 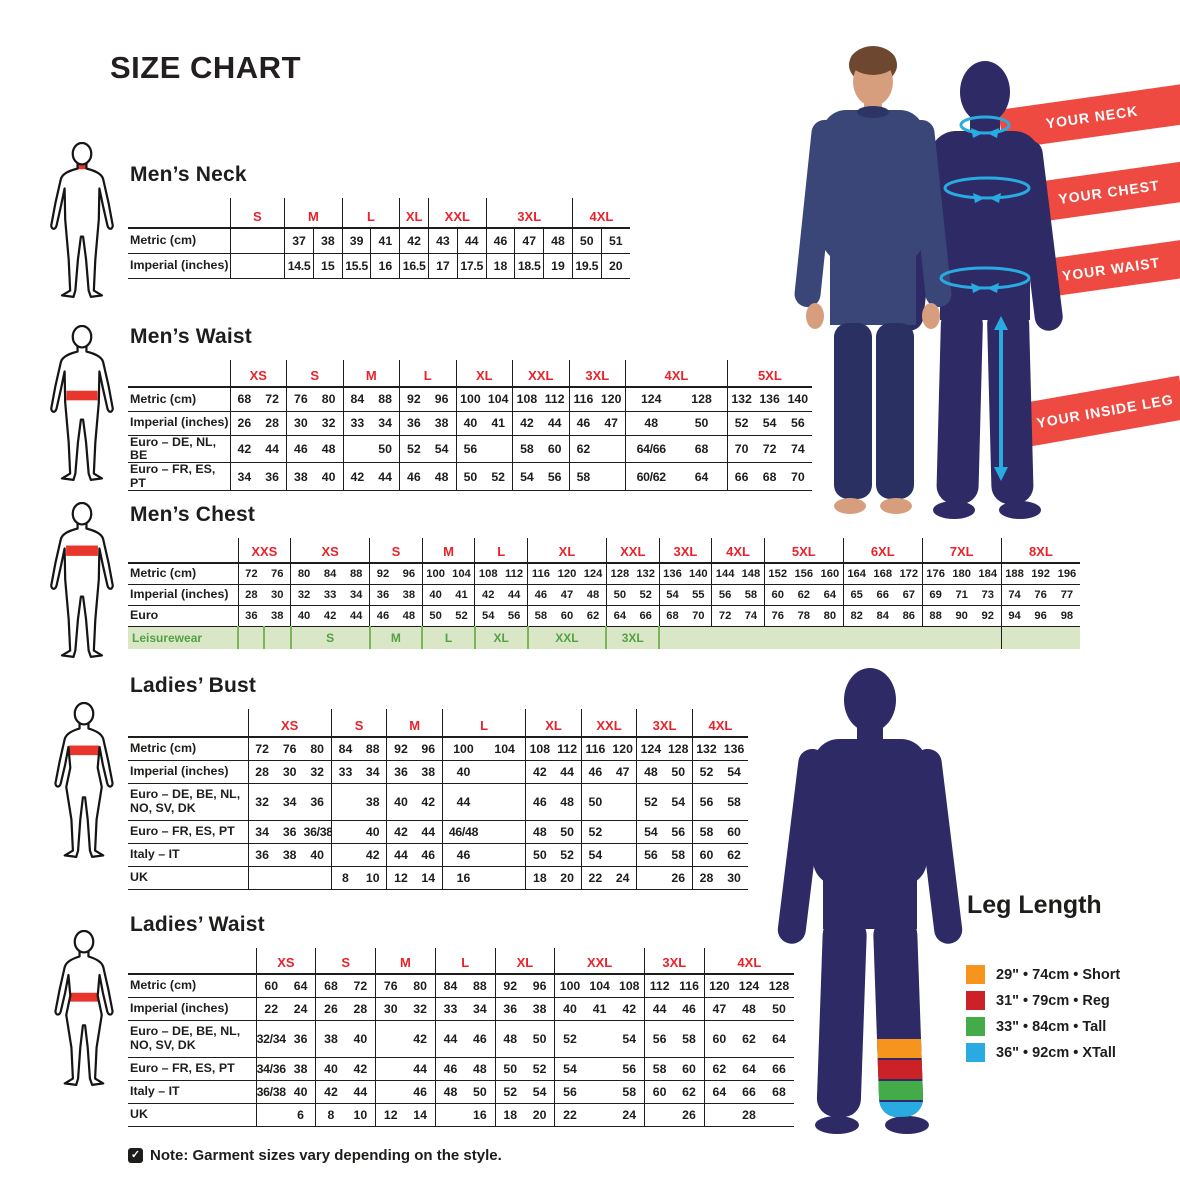 I want to click on size-cell: 80, so click(x=830, y=616).